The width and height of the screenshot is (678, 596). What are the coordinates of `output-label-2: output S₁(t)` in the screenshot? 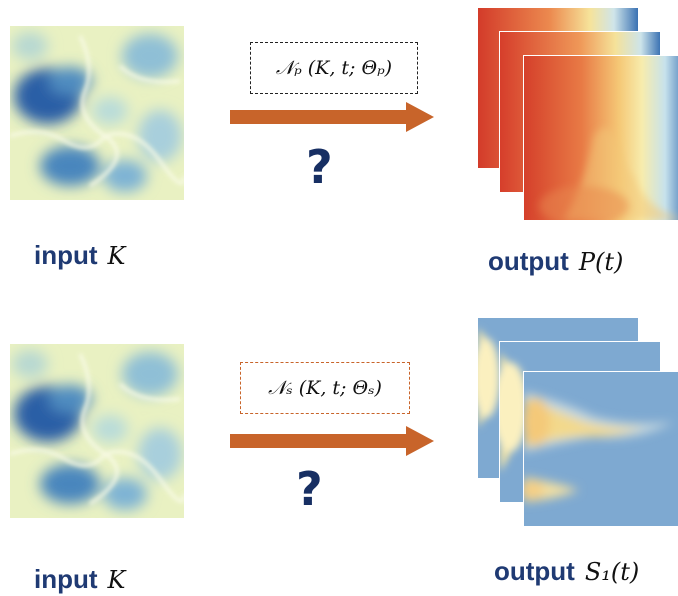 It's located at (566, 571).